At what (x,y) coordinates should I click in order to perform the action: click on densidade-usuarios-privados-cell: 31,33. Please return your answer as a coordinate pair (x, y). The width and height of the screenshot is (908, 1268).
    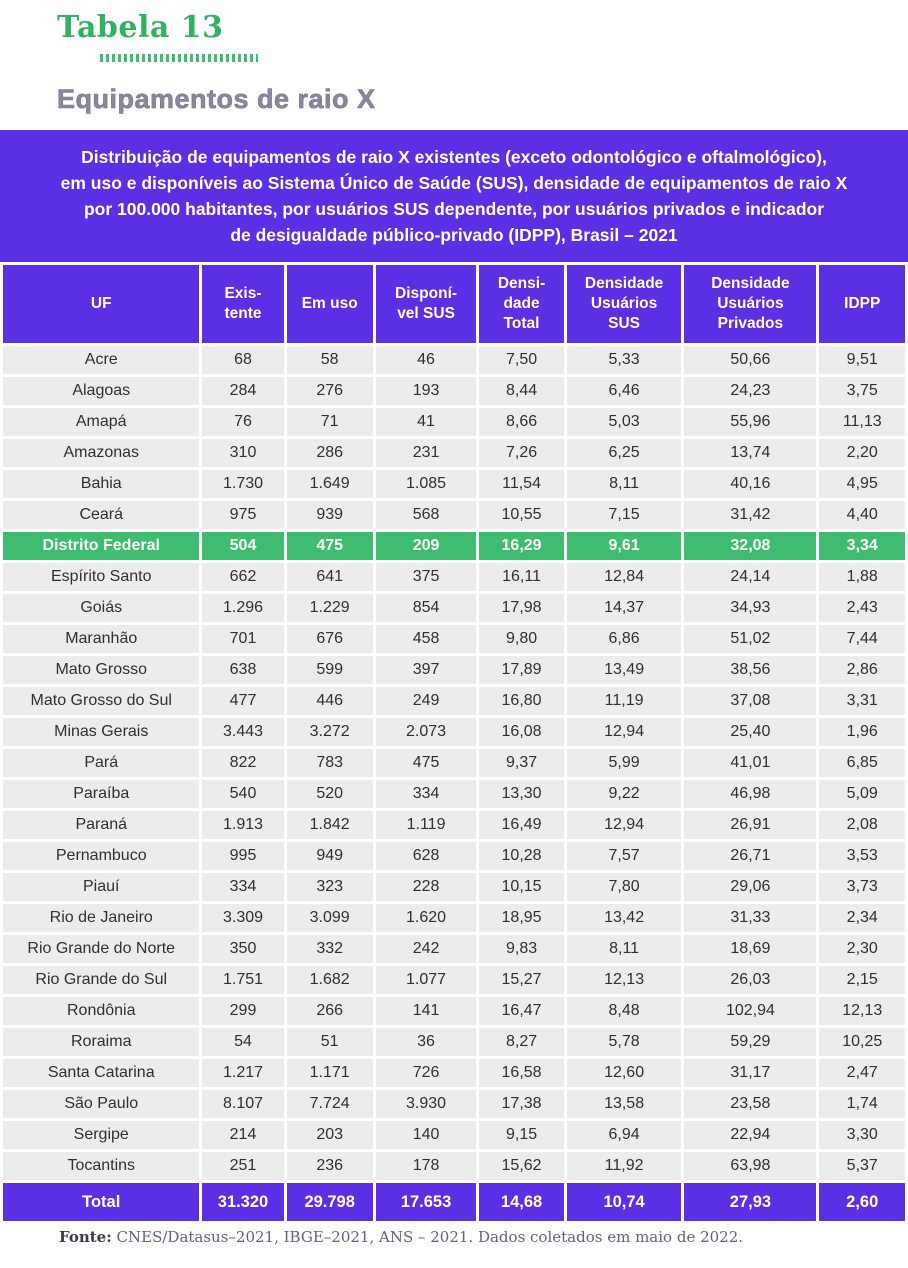
    Looking at the image, I should click on (750, 918).